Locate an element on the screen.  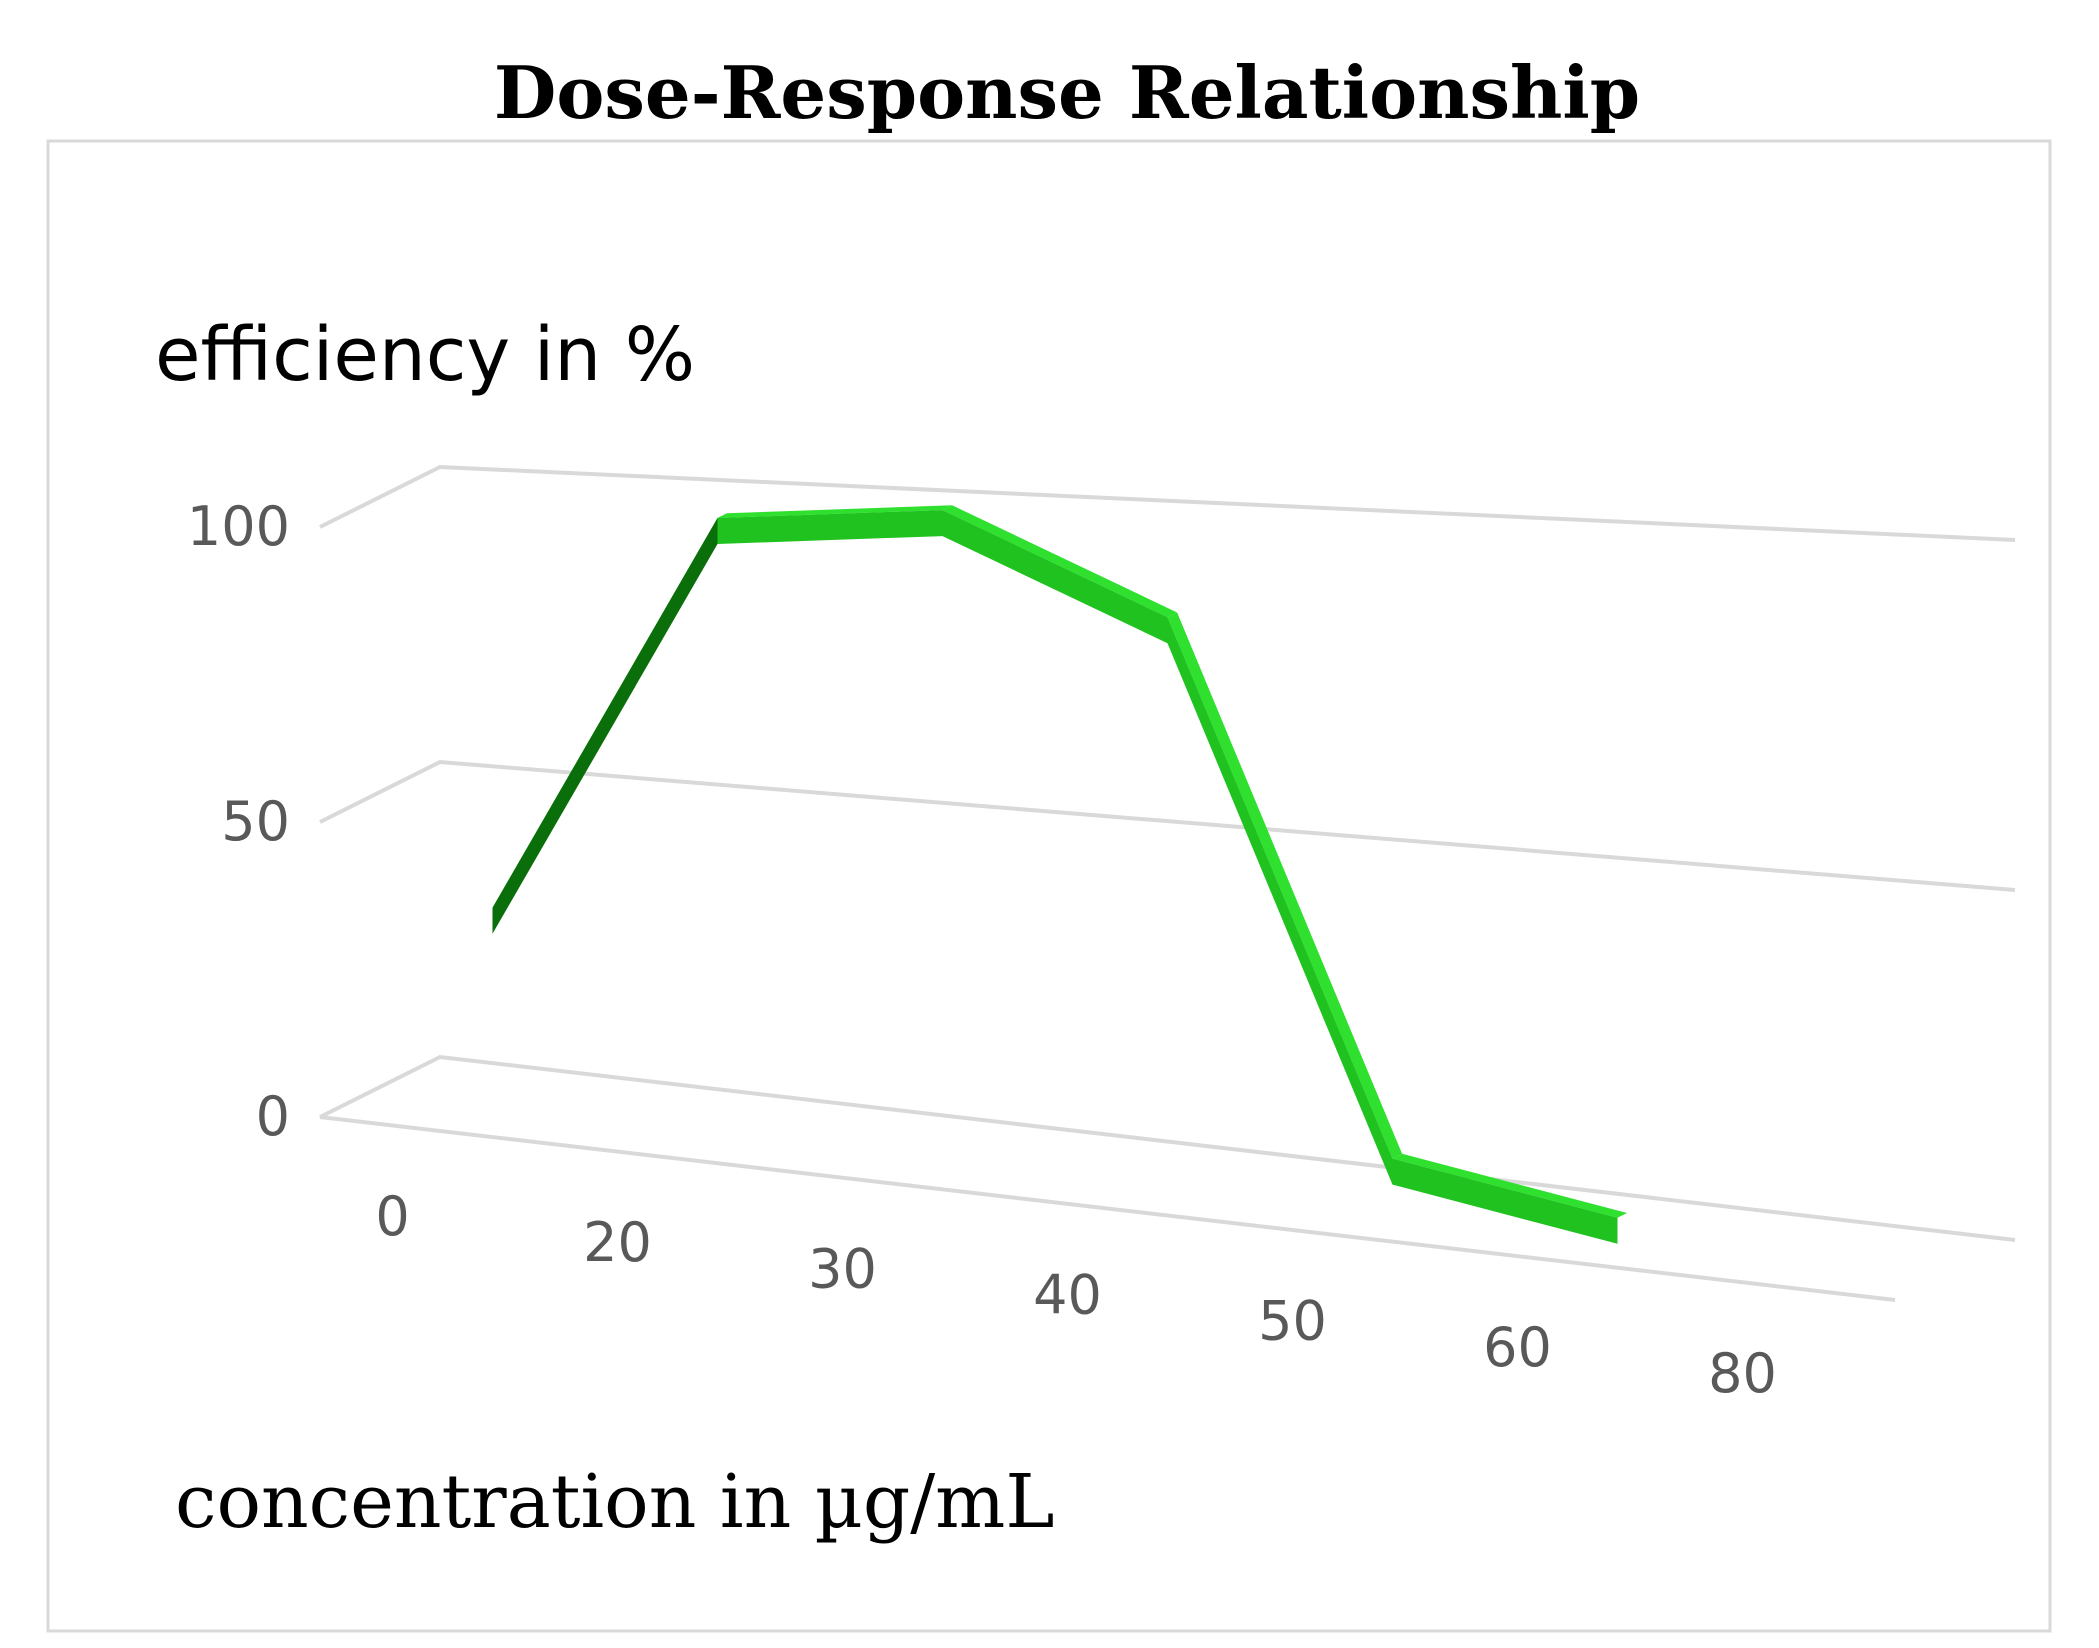
y-axis-ticks: 0 50 100 is located at coordinates (238, 821).